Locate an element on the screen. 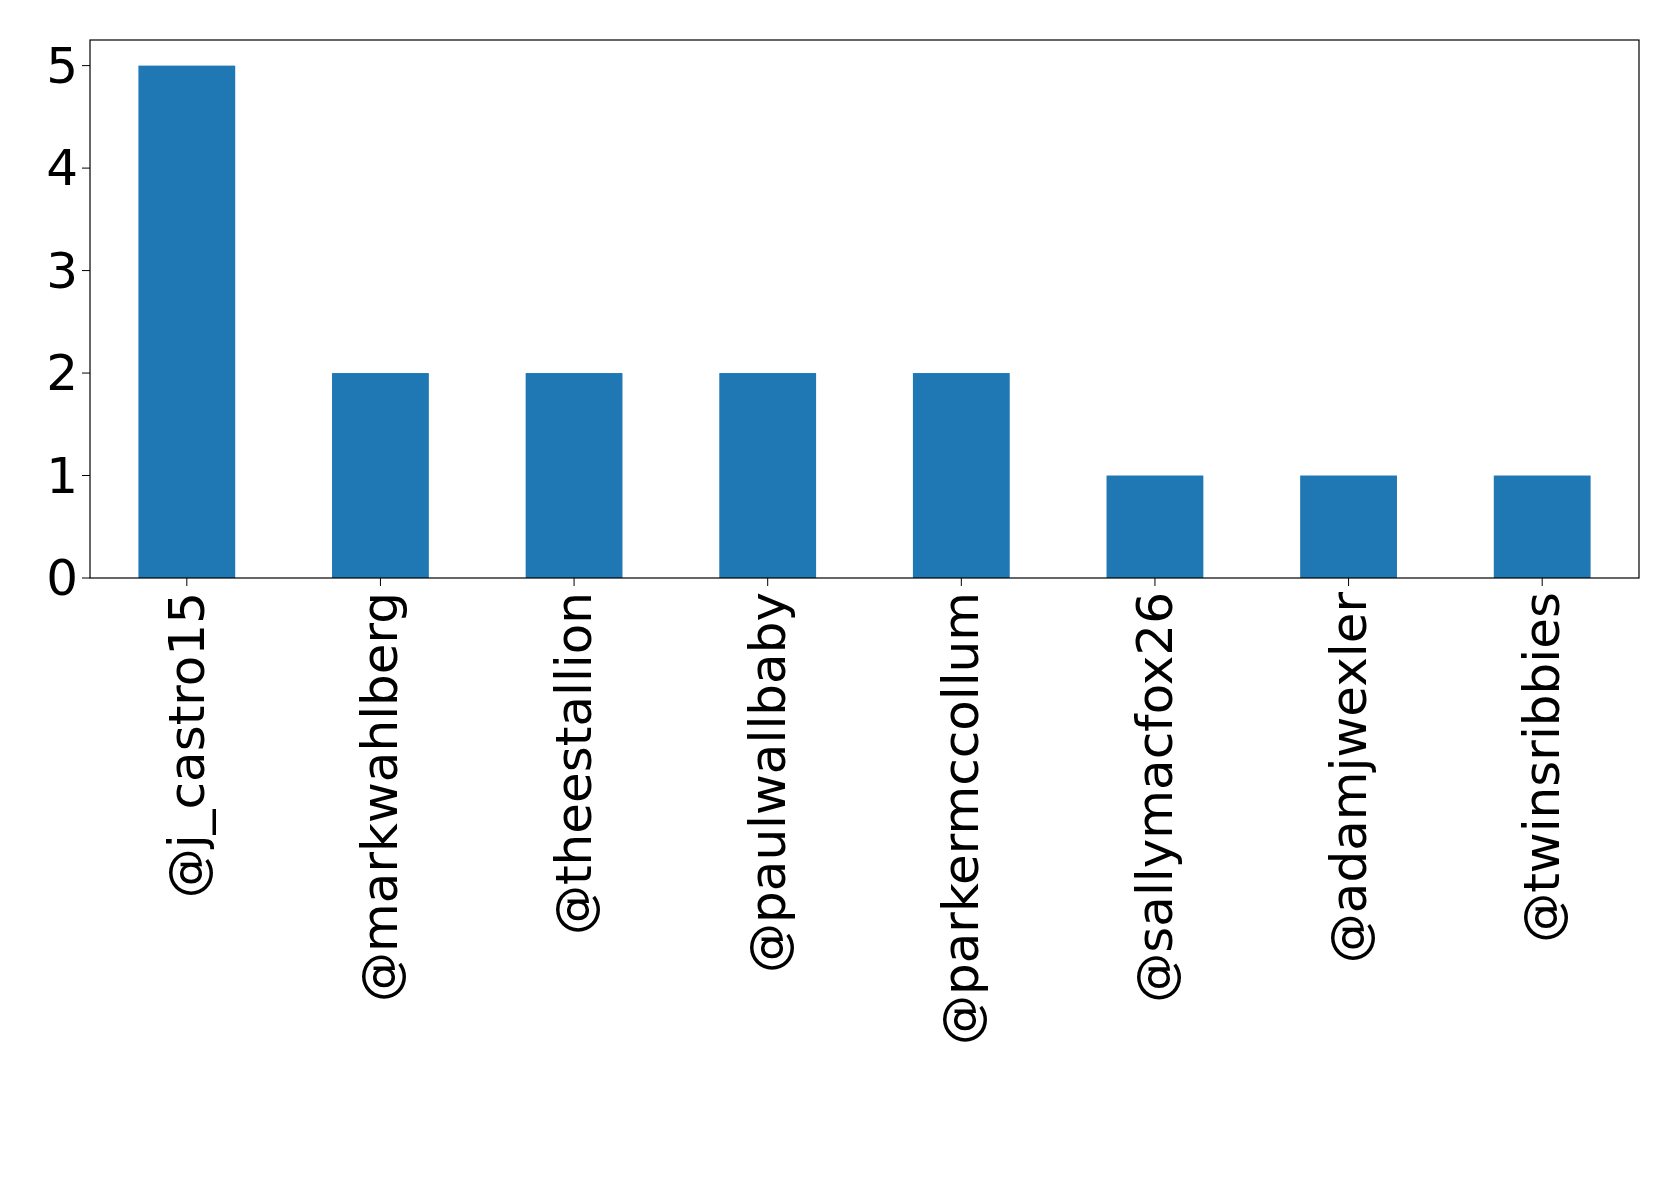 This screenshot has height=1194, width=1679. x-tick-label: @sallymacfox26 is located at coordinates (1154, 797).